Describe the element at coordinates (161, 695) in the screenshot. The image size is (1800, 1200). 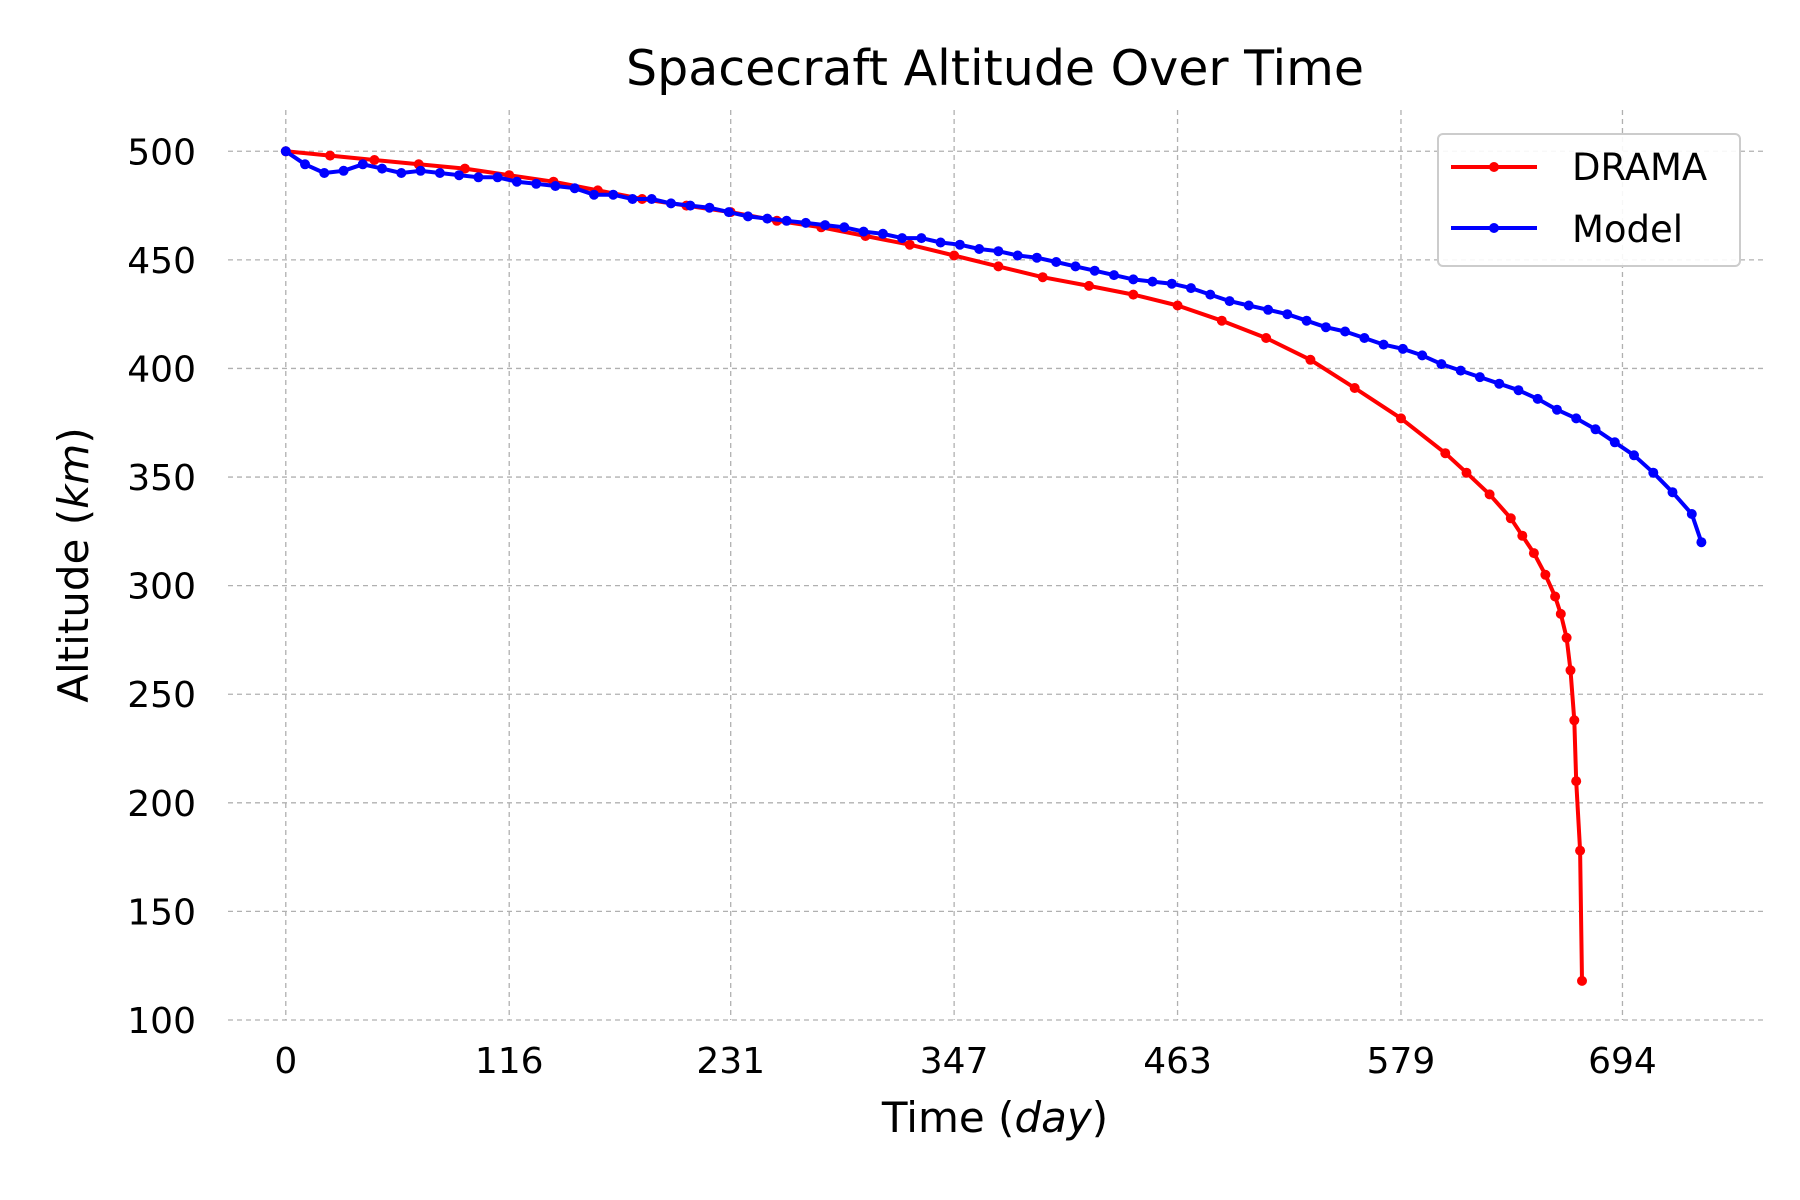
I see `y-tick-label: 250` at that location.